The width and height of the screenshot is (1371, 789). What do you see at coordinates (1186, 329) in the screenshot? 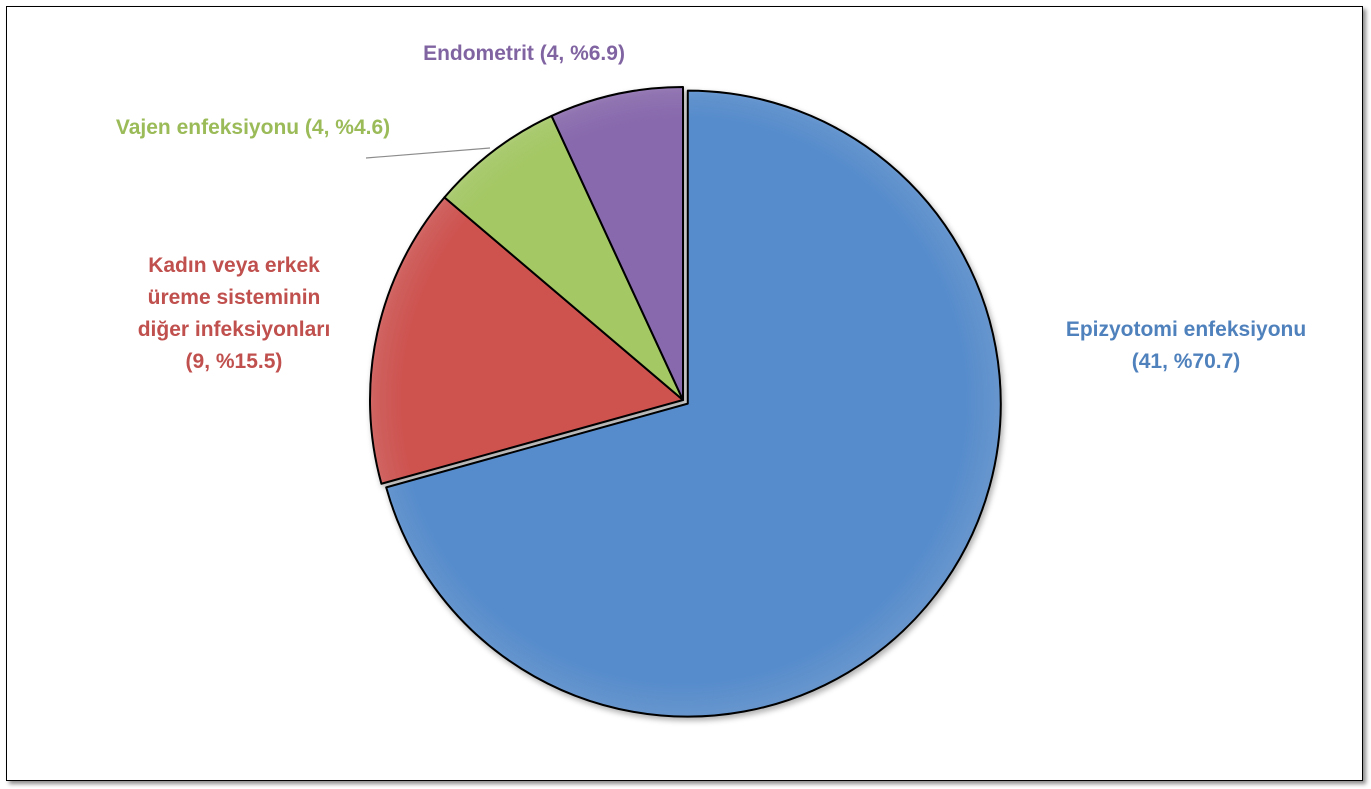
I see `data-label-line: Epizyotomi enfeksiyonu` at bounding box center [1186, 329].